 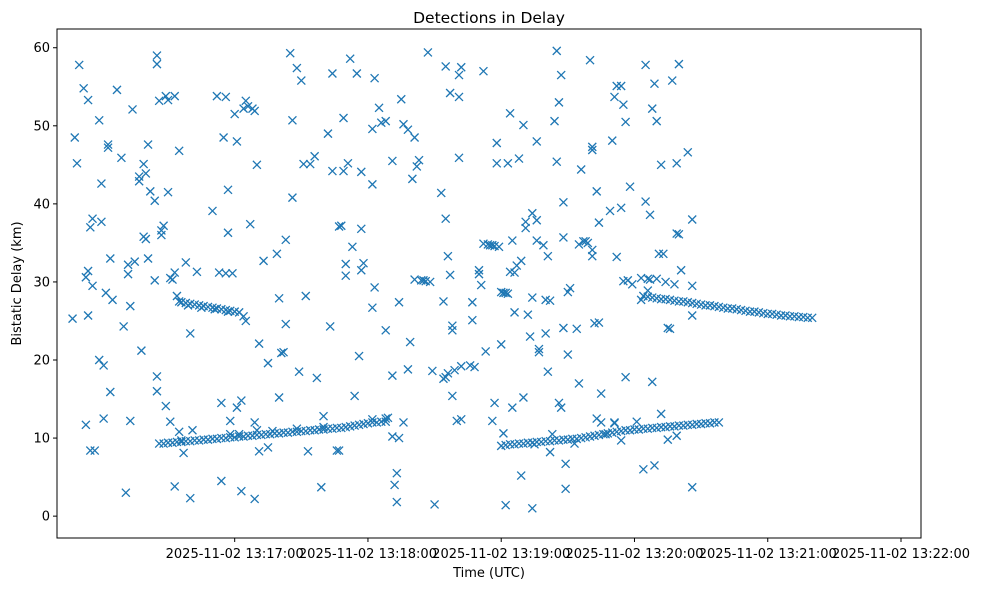 What do you see at coordinates (634, 554) in the screenshot?
I see `x-tick-label: 2025-11-02 13:20:00` at bounding box center [634, 554].